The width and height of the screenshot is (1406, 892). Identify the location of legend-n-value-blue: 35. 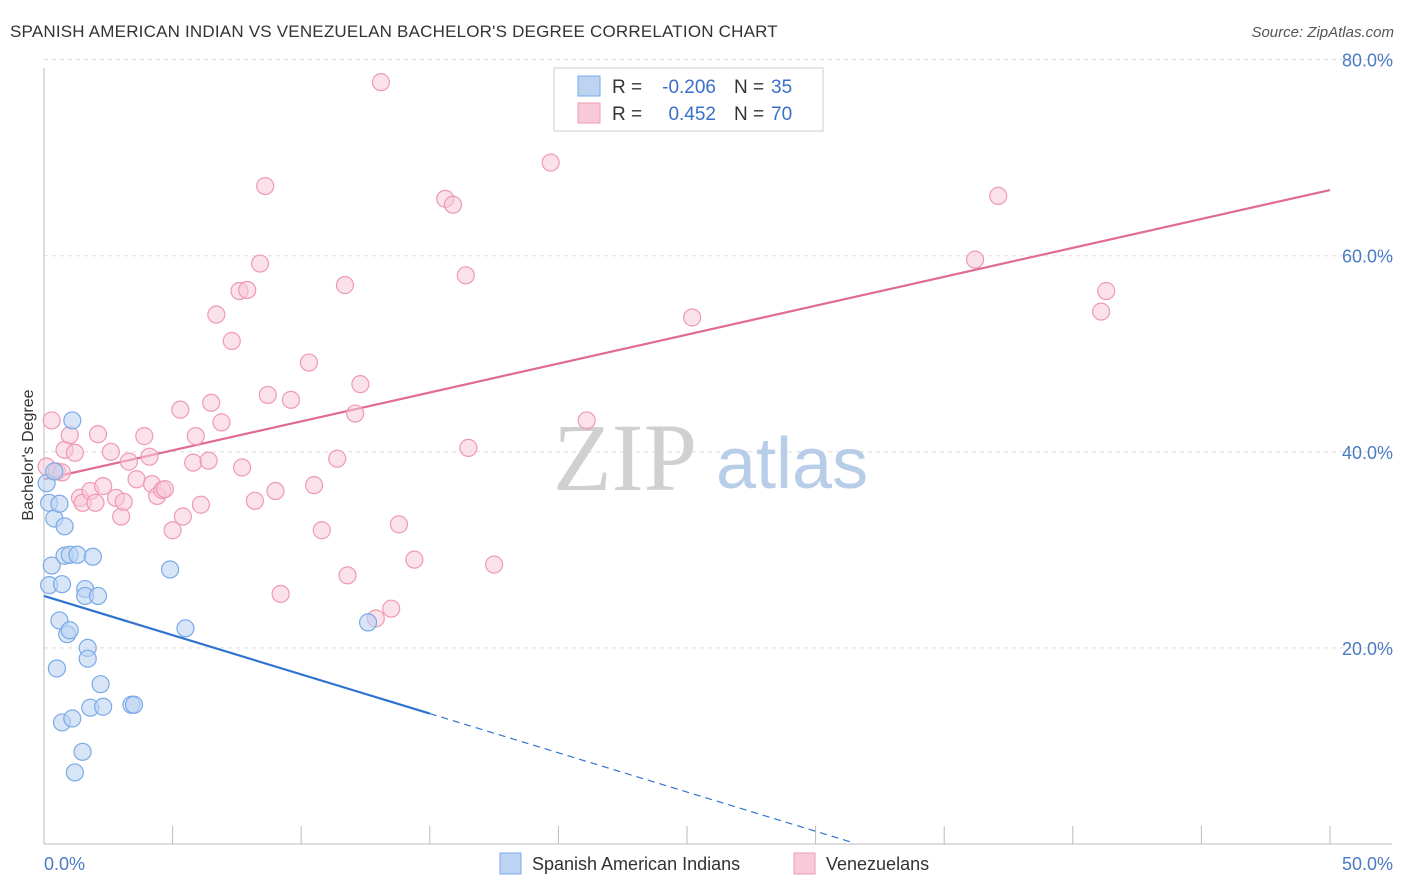
(781, 87).